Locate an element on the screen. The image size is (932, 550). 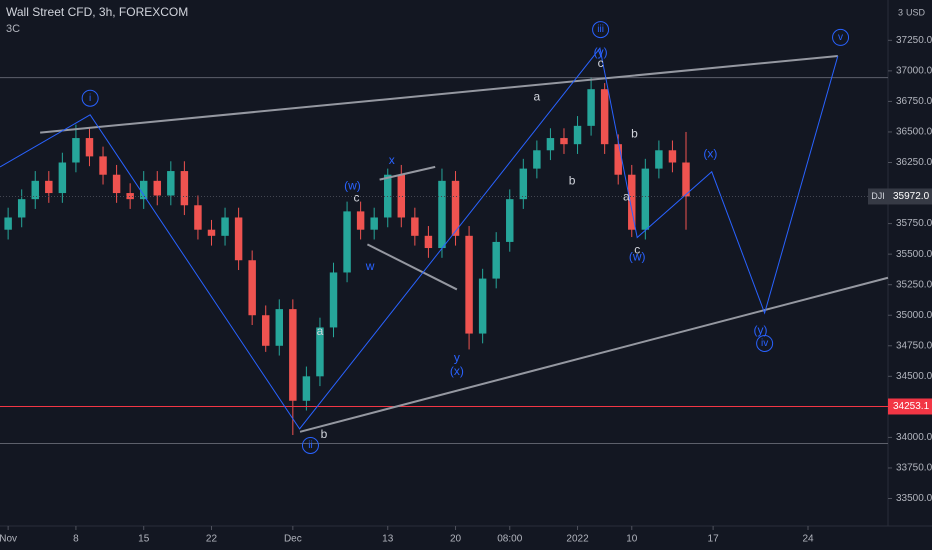
y-tick-label: 35750.0 is located at coordinates (914, 223).